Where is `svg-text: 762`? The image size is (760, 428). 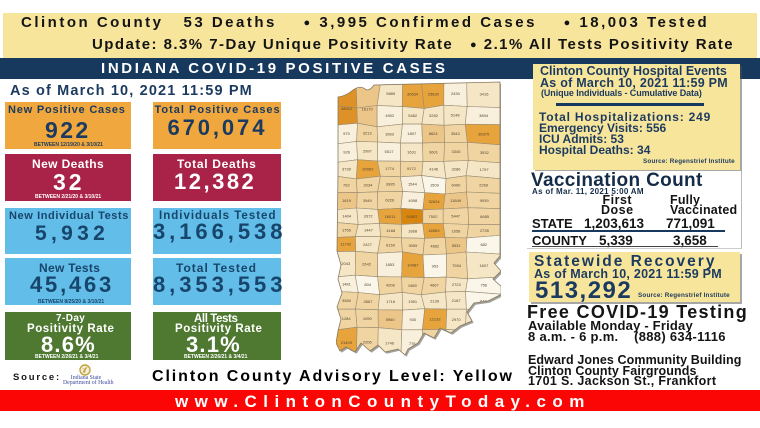
svg-text: 762 is located at coordinates (346, 184).